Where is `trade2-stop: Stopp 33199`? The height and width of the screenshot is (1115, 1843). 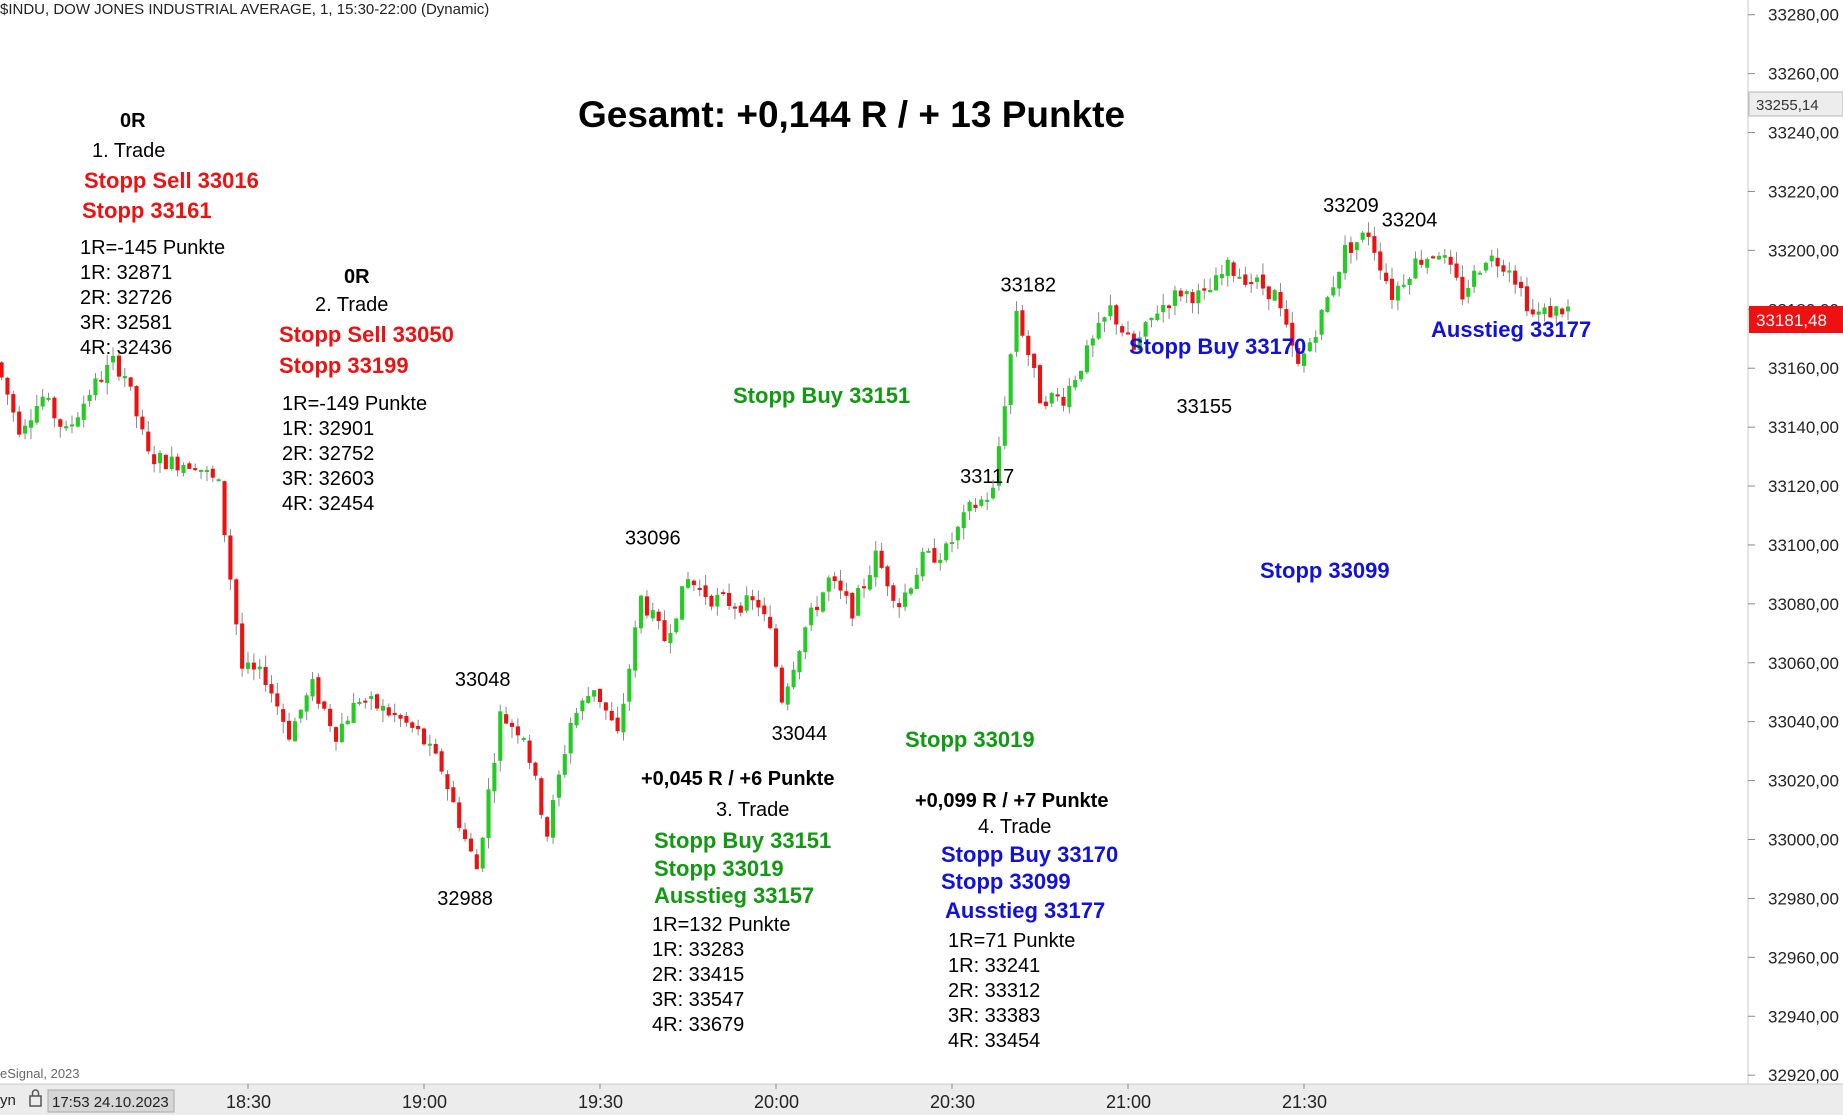
trade2-stop: Stopp 33199 is located at coordinates (344, 365).